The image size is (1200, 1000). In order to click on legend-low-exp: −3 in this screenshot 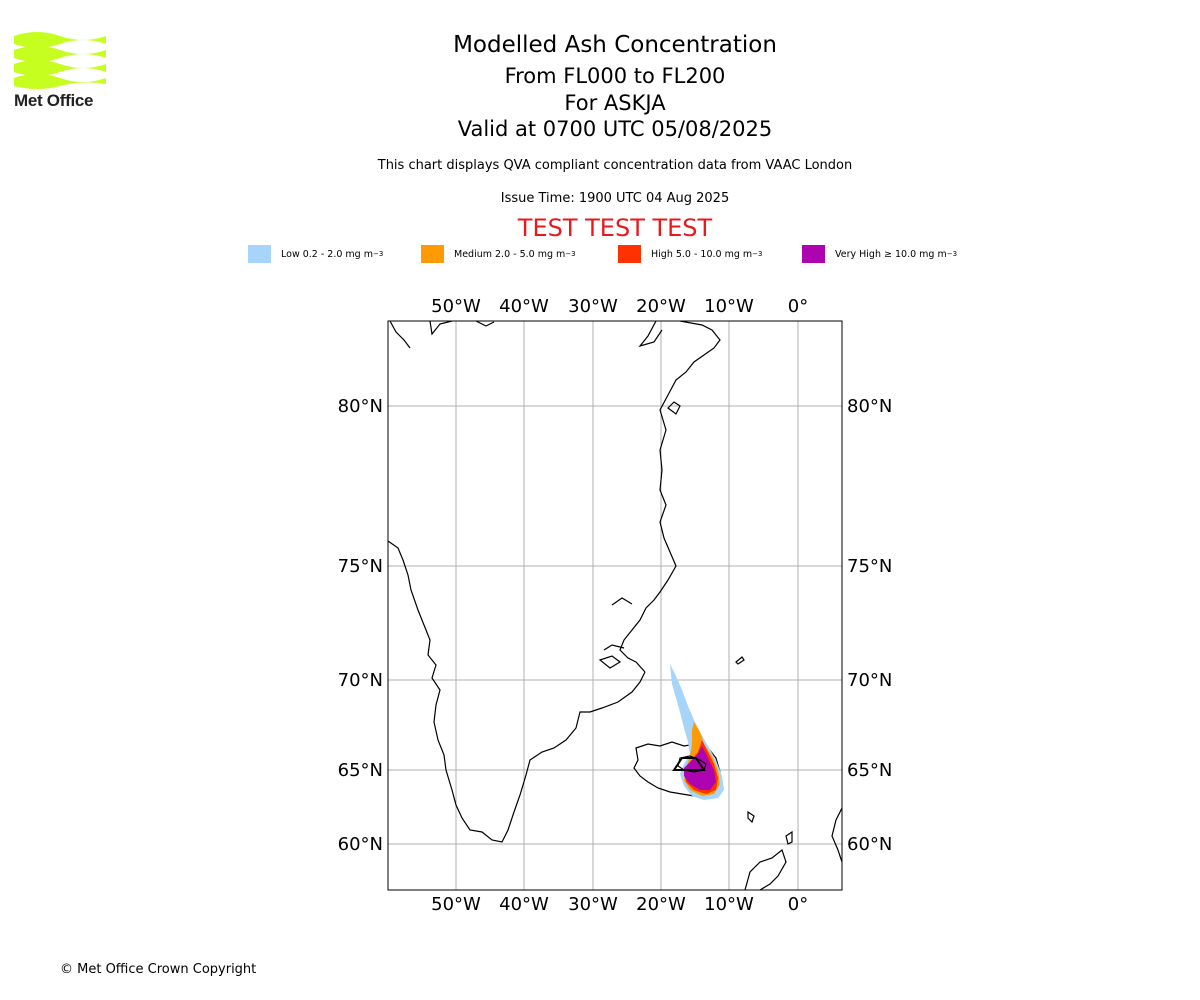, I will do `click(378, 254)`.